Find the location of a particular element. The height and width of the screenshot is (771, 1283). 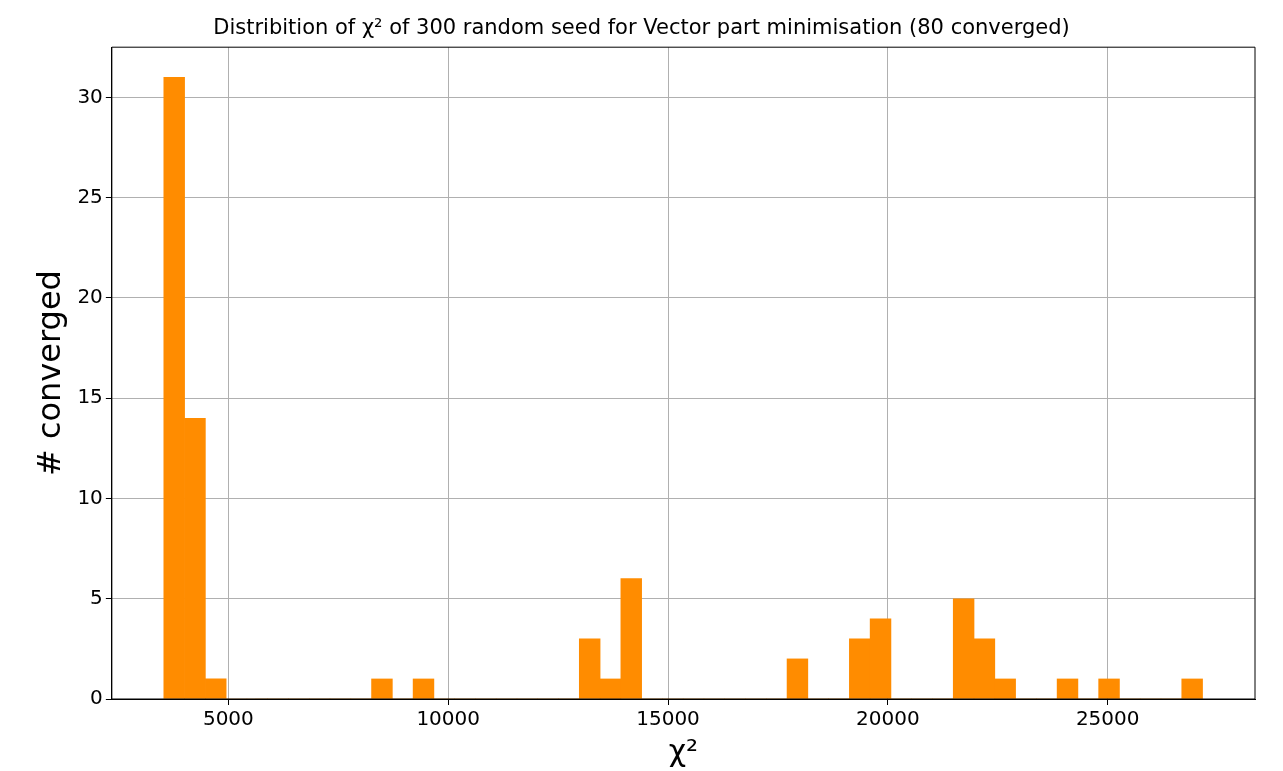

y-tick-label: 0 is located at coordinates (96, 697).